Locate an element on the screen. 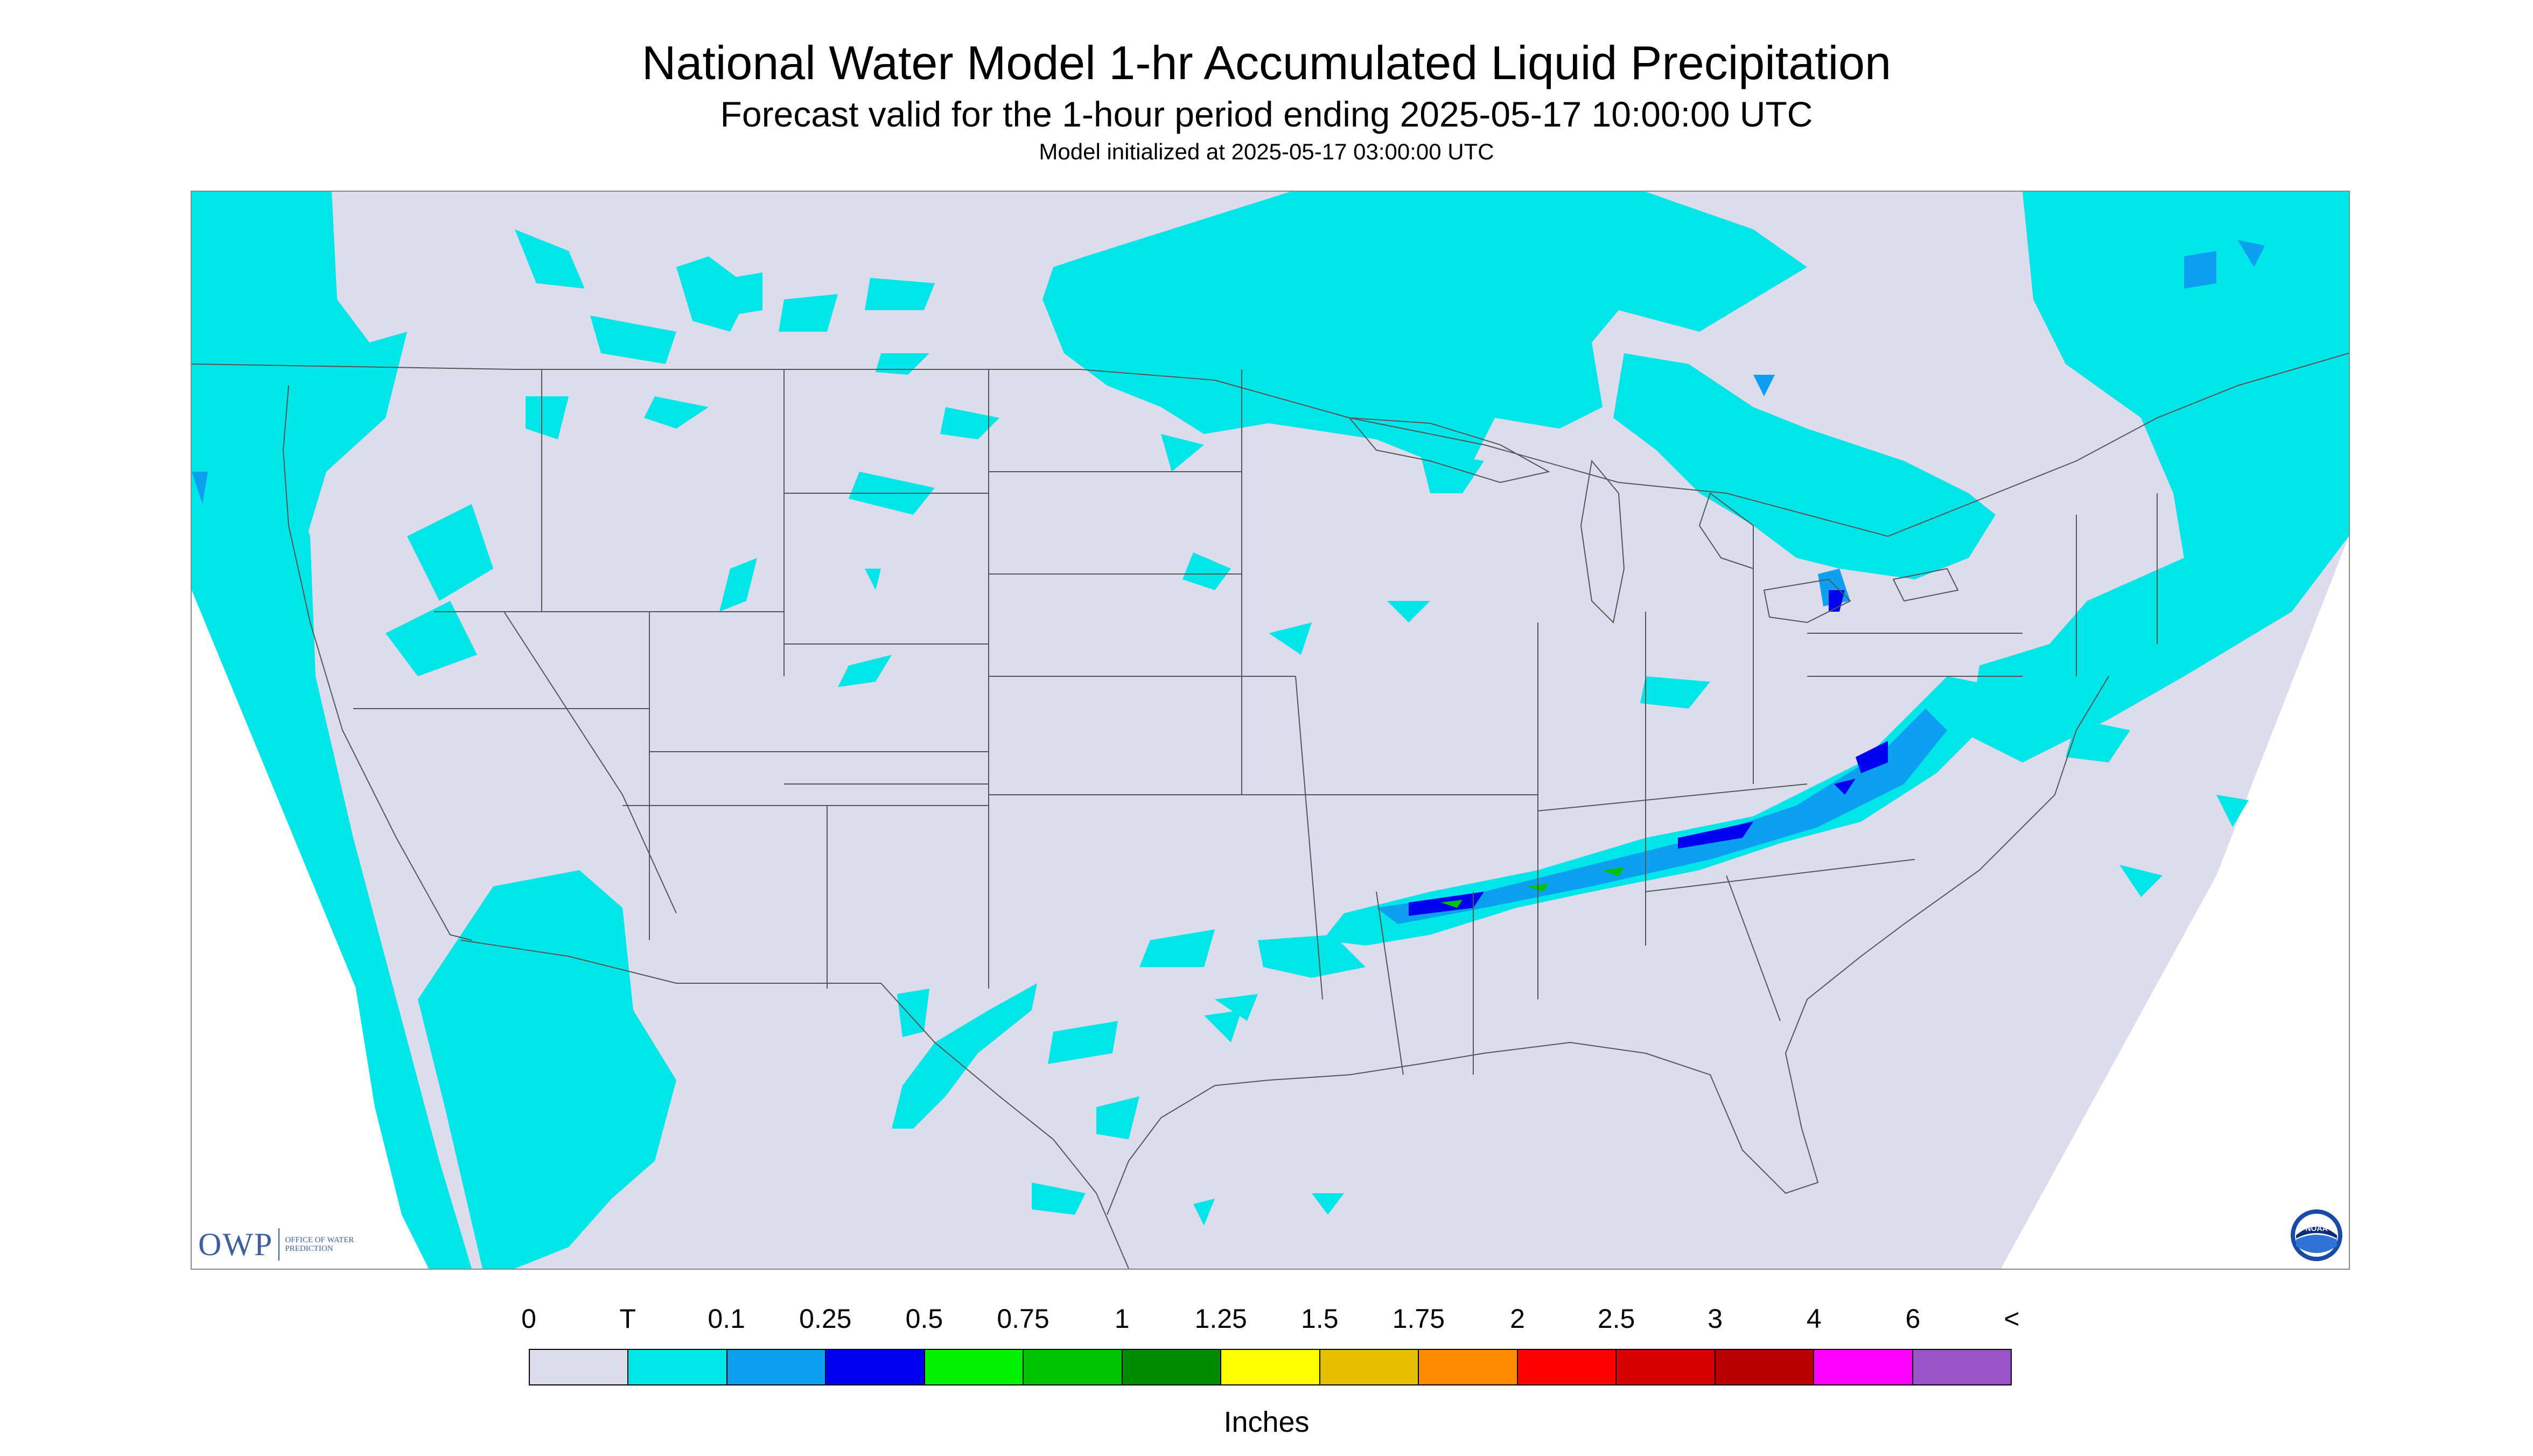 The image size is (2533, 1456). owp-logo-subtext: OFFICE OF WATER PREDICTION is located at coordinates (319, 1244).